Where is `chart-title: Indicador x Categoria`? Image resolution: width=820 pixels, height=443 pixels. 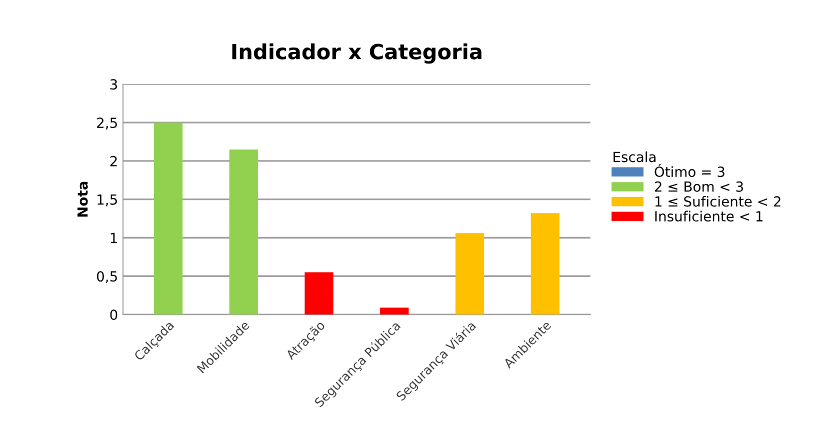 chart-title: Indicador x Categoria is located at coordinates (357, 53).